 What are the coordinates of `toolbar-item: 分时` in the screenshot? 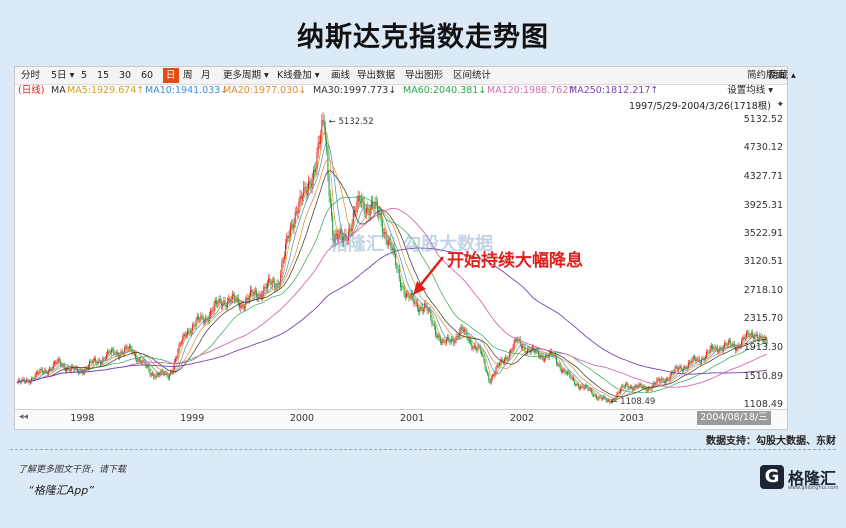 It's located at (31, 75).